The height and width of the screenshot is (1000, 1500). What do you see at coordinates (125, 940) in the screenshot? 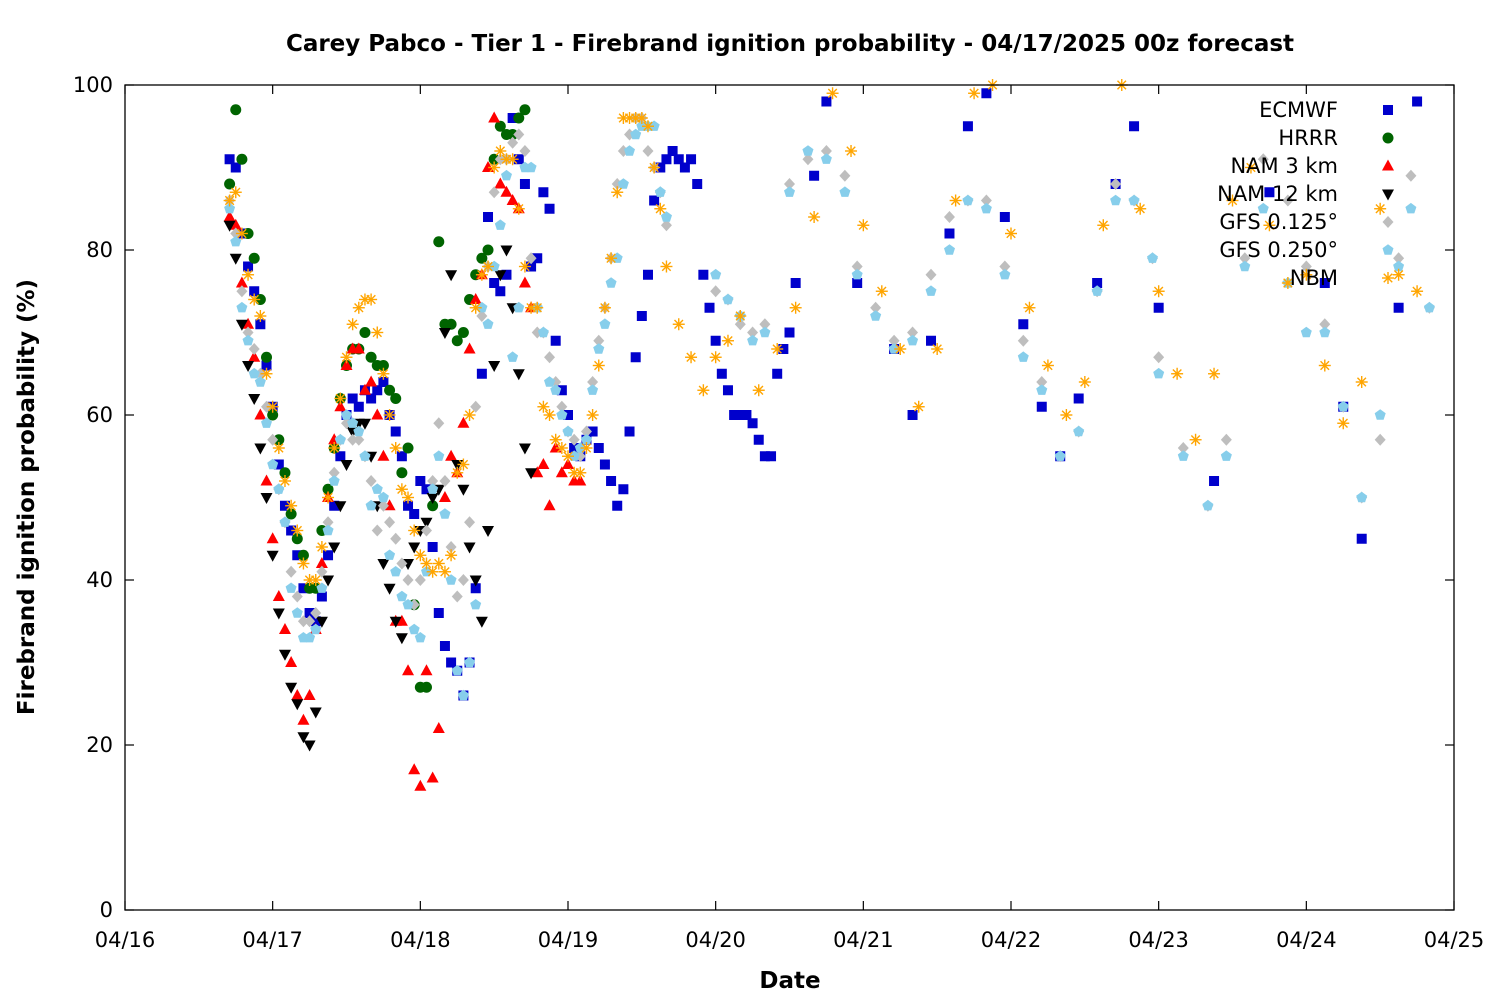
I see `x-tick-label: 04/16` at bounding box center [125, 940].